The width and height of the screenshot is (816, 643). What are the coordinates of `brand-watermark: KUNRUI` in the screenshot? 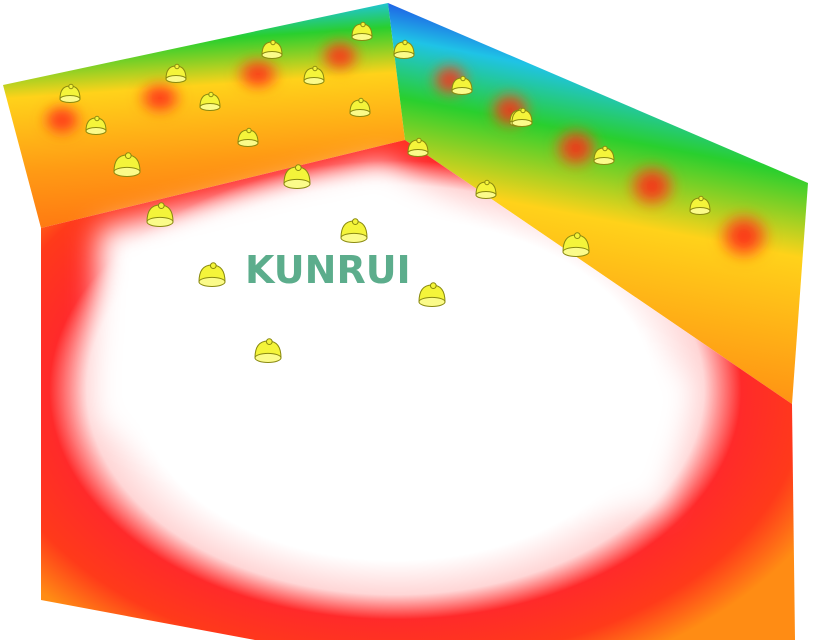 It's located at (328, 270).